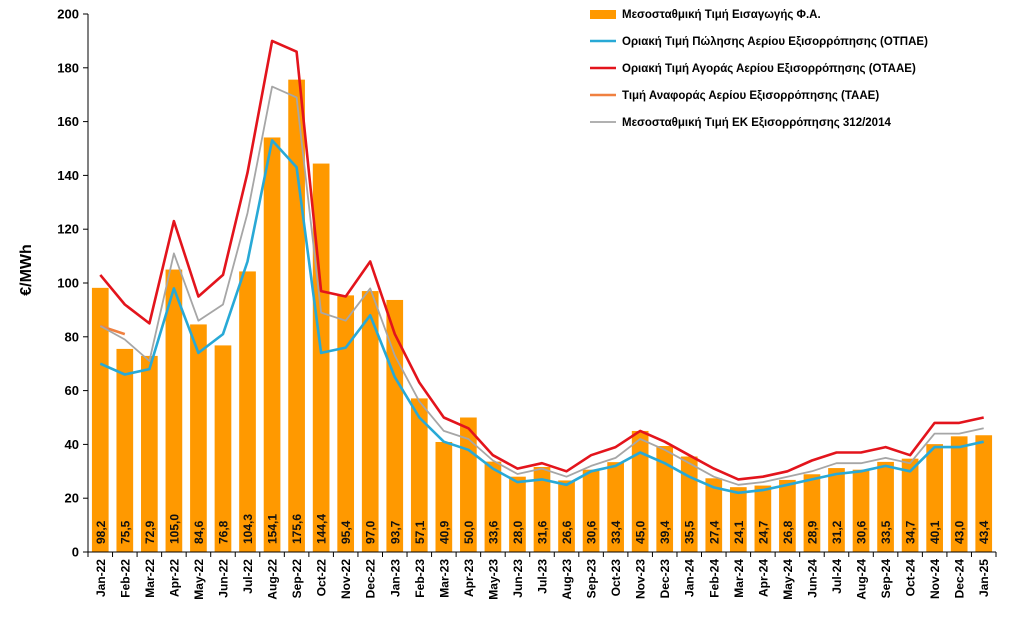 The height and width of the screenshot is (623, 1024). I want to click on data-label-Oct-24: 34,7, so click(911, 532).